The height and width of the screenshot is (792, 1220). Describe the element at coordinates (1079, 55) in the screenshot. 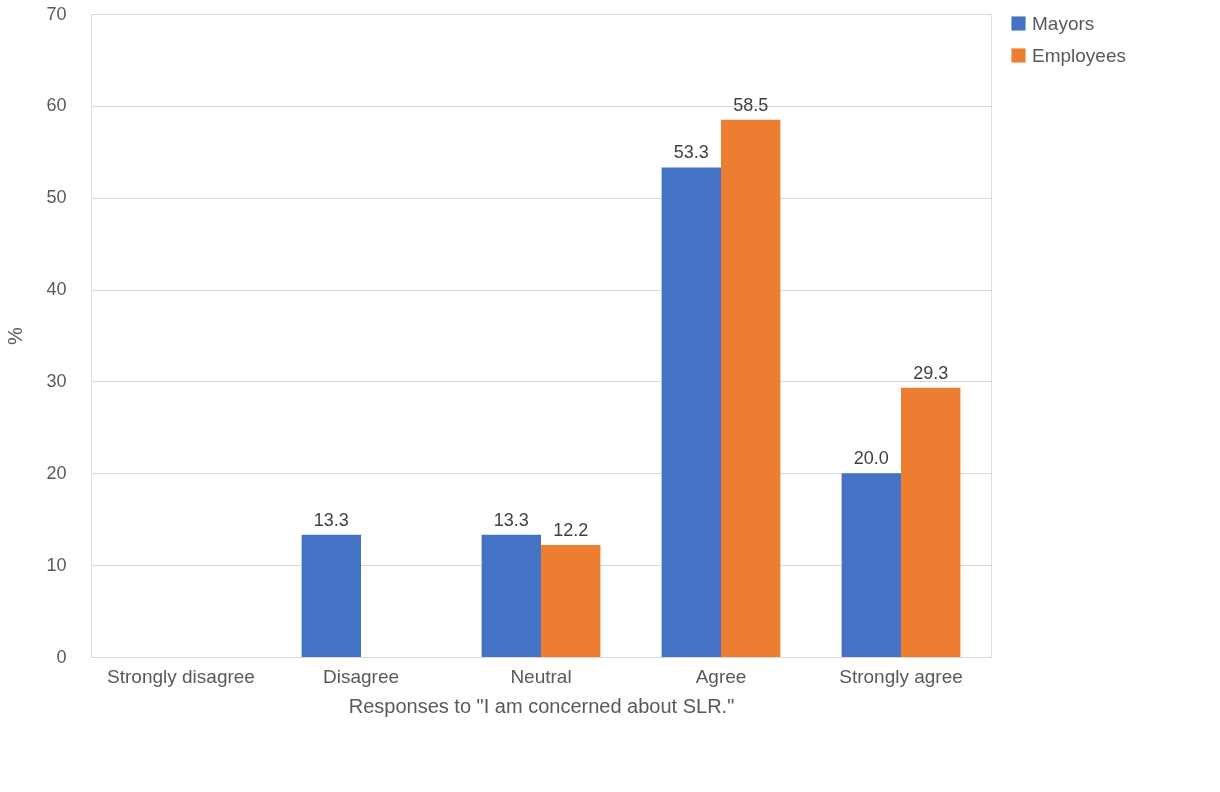

I see `legend-label: Employees` at that location.